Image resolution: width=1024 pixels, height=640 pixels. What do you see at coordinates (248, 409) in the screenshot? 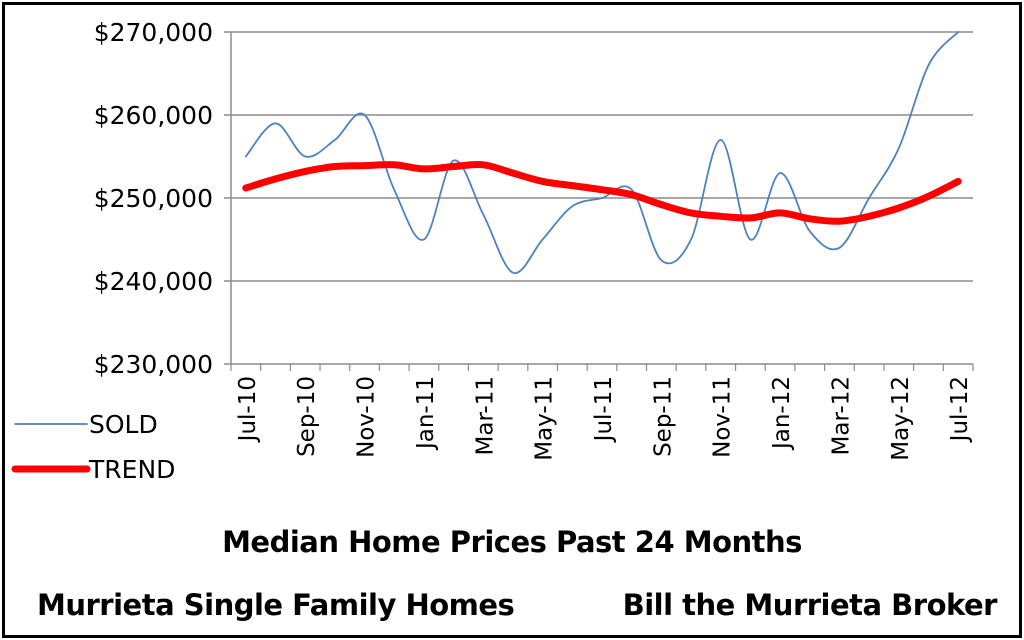
I see `x-tick-label: Jul-10` at bounding box center [248, 409].